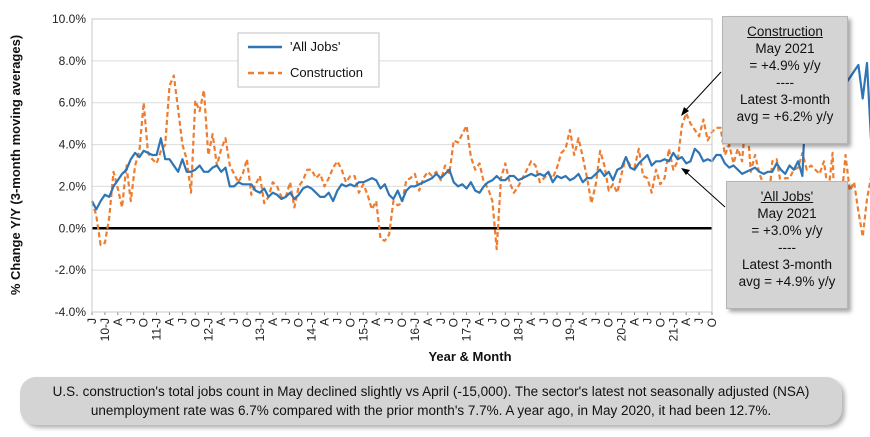  I want to click on legend-construction-label: Construction, so click(326, 72).